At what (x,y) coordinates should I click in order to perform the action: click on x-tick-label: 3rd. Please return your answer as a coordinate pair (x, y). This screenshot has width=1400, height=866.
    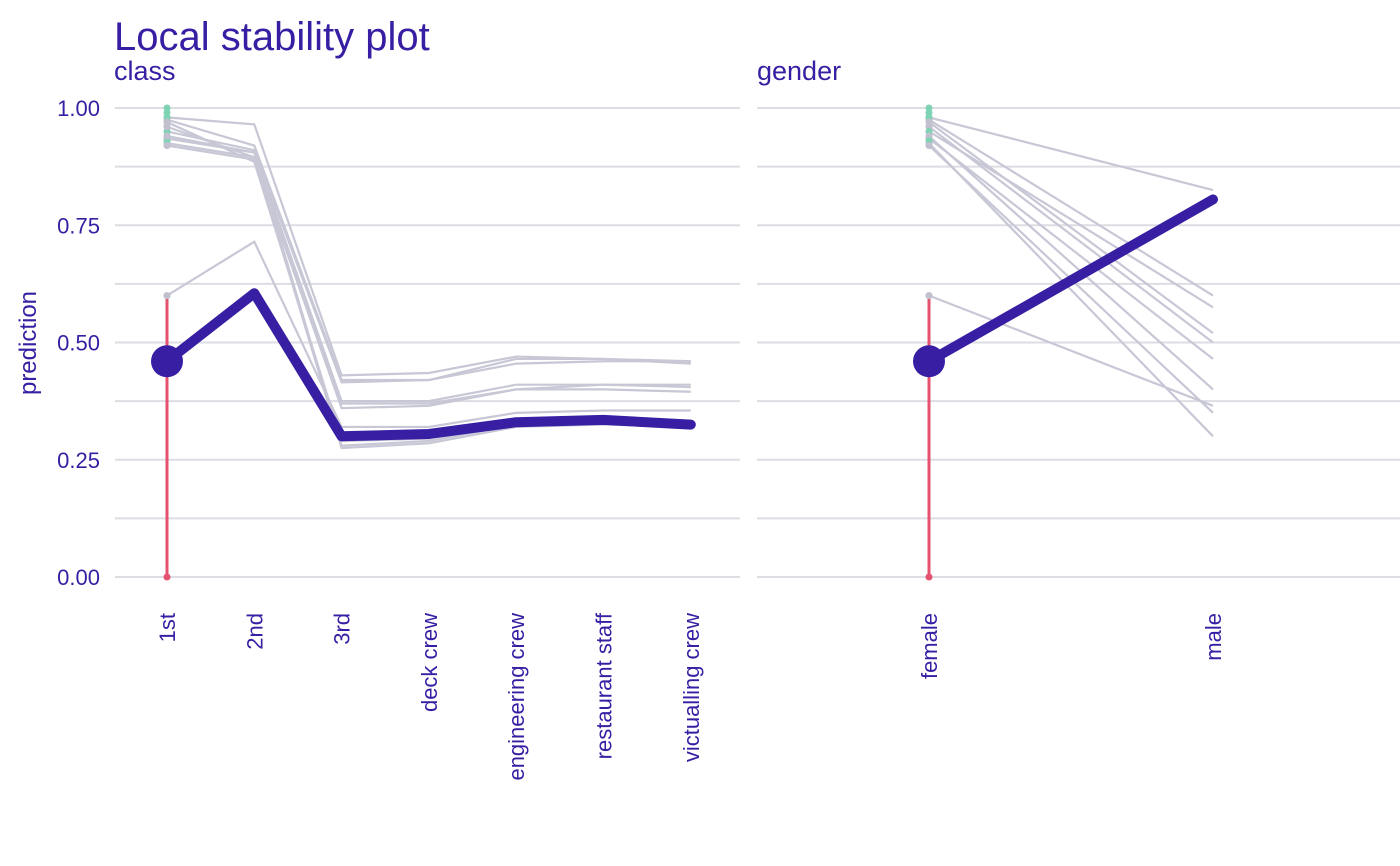
    Looking at the image, I should click on (342, 629).